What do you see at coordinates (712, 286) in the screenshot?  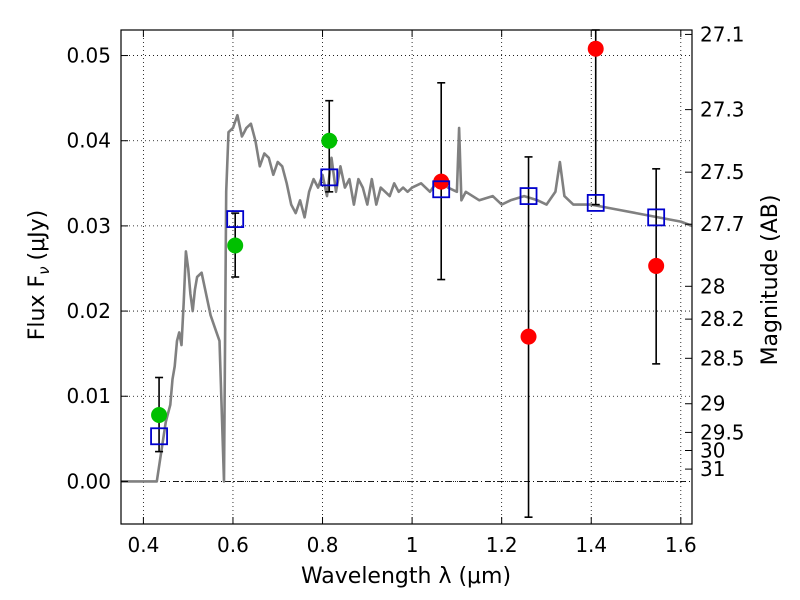 I see `mag-tick-label-4: 28` at bounding box center [712, 286].